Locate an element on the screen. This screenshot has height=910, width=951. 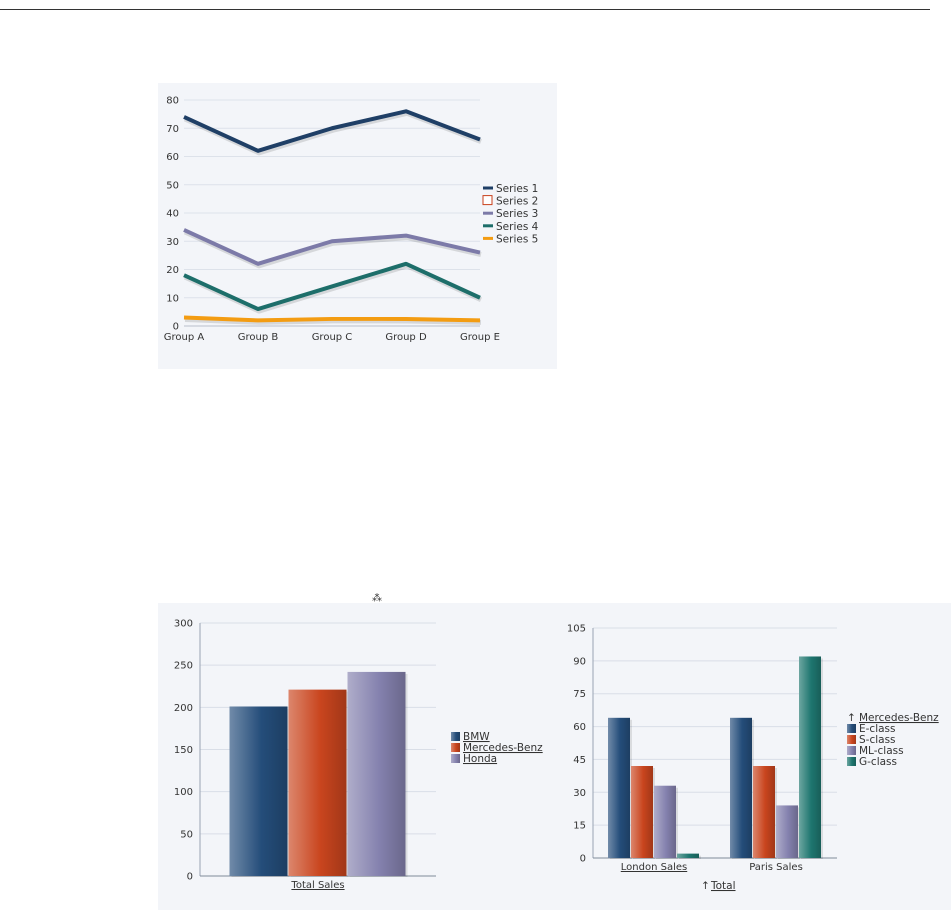
legend-label: S-class is located at coordinates (877, 740).